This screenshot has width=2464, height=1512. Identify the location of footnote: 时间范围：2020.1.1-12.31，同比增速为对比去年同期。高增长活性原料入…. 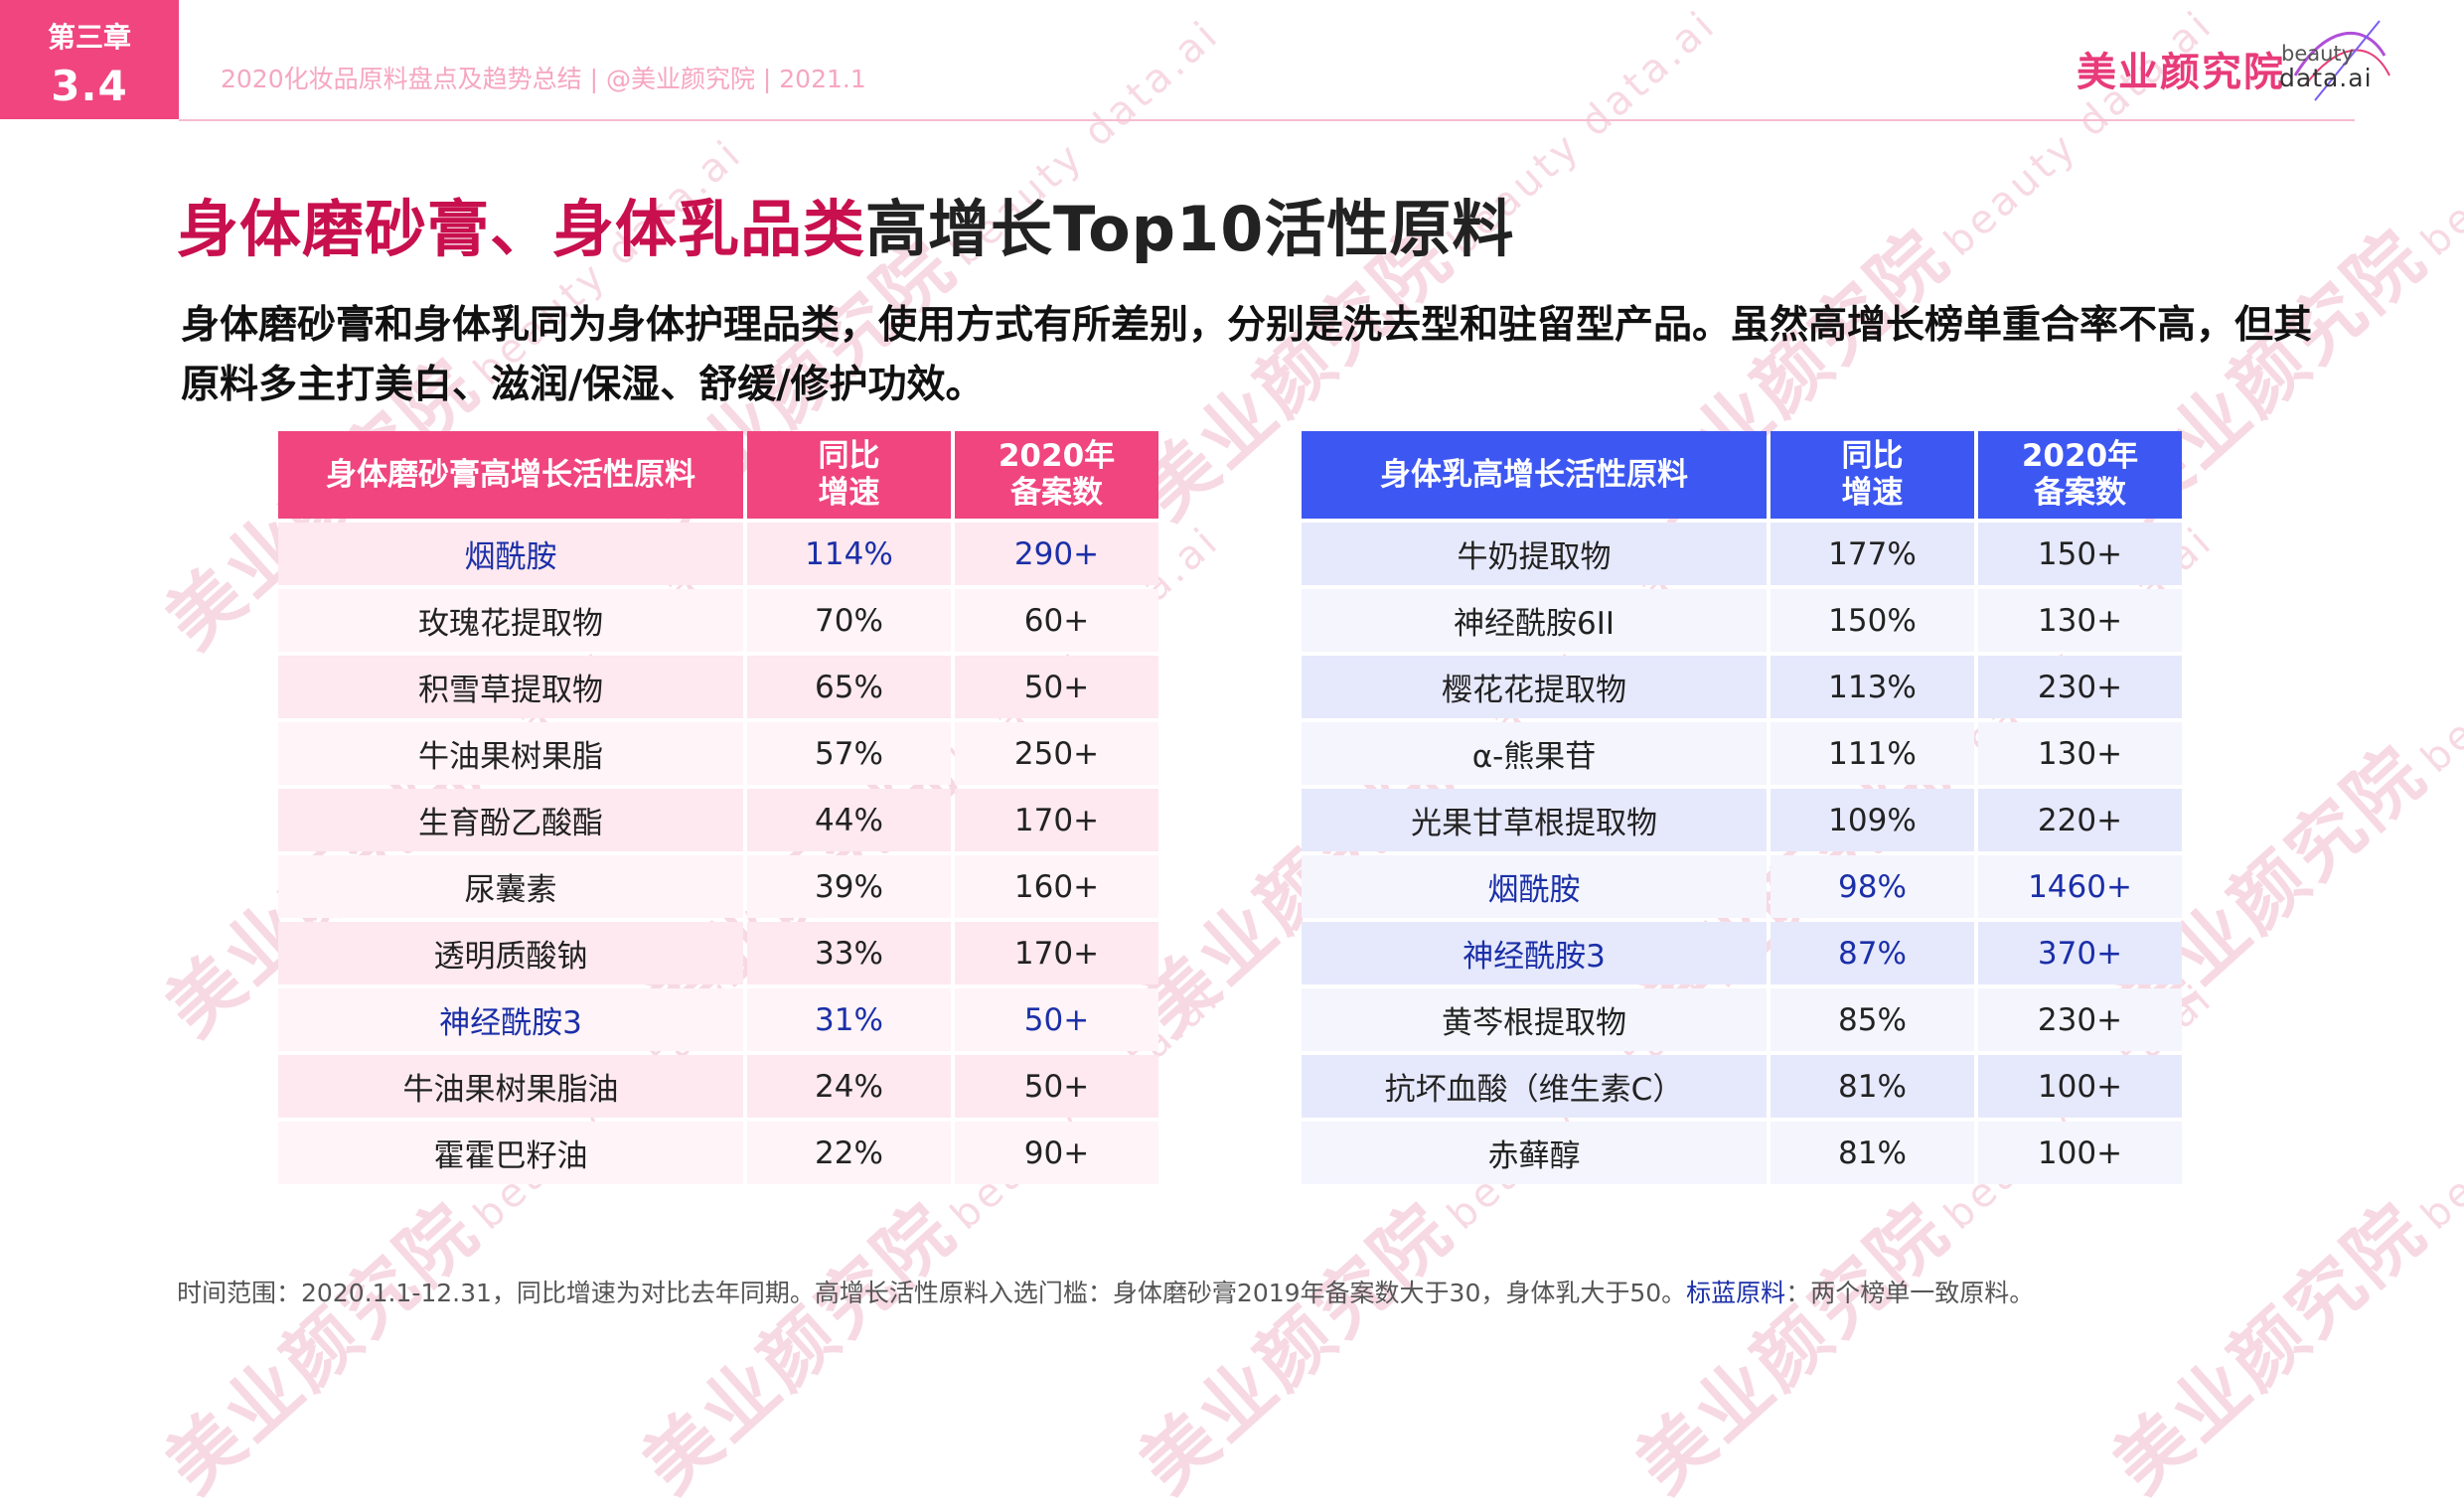
(1105, 1291).